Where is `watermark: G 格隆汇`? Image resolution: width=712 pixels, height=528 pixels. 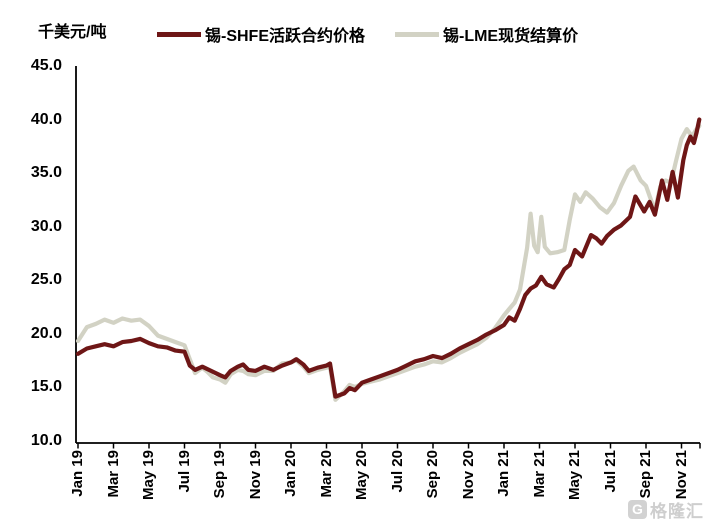 watermark: G 格隆汇 is located at coordinates (666, 509).